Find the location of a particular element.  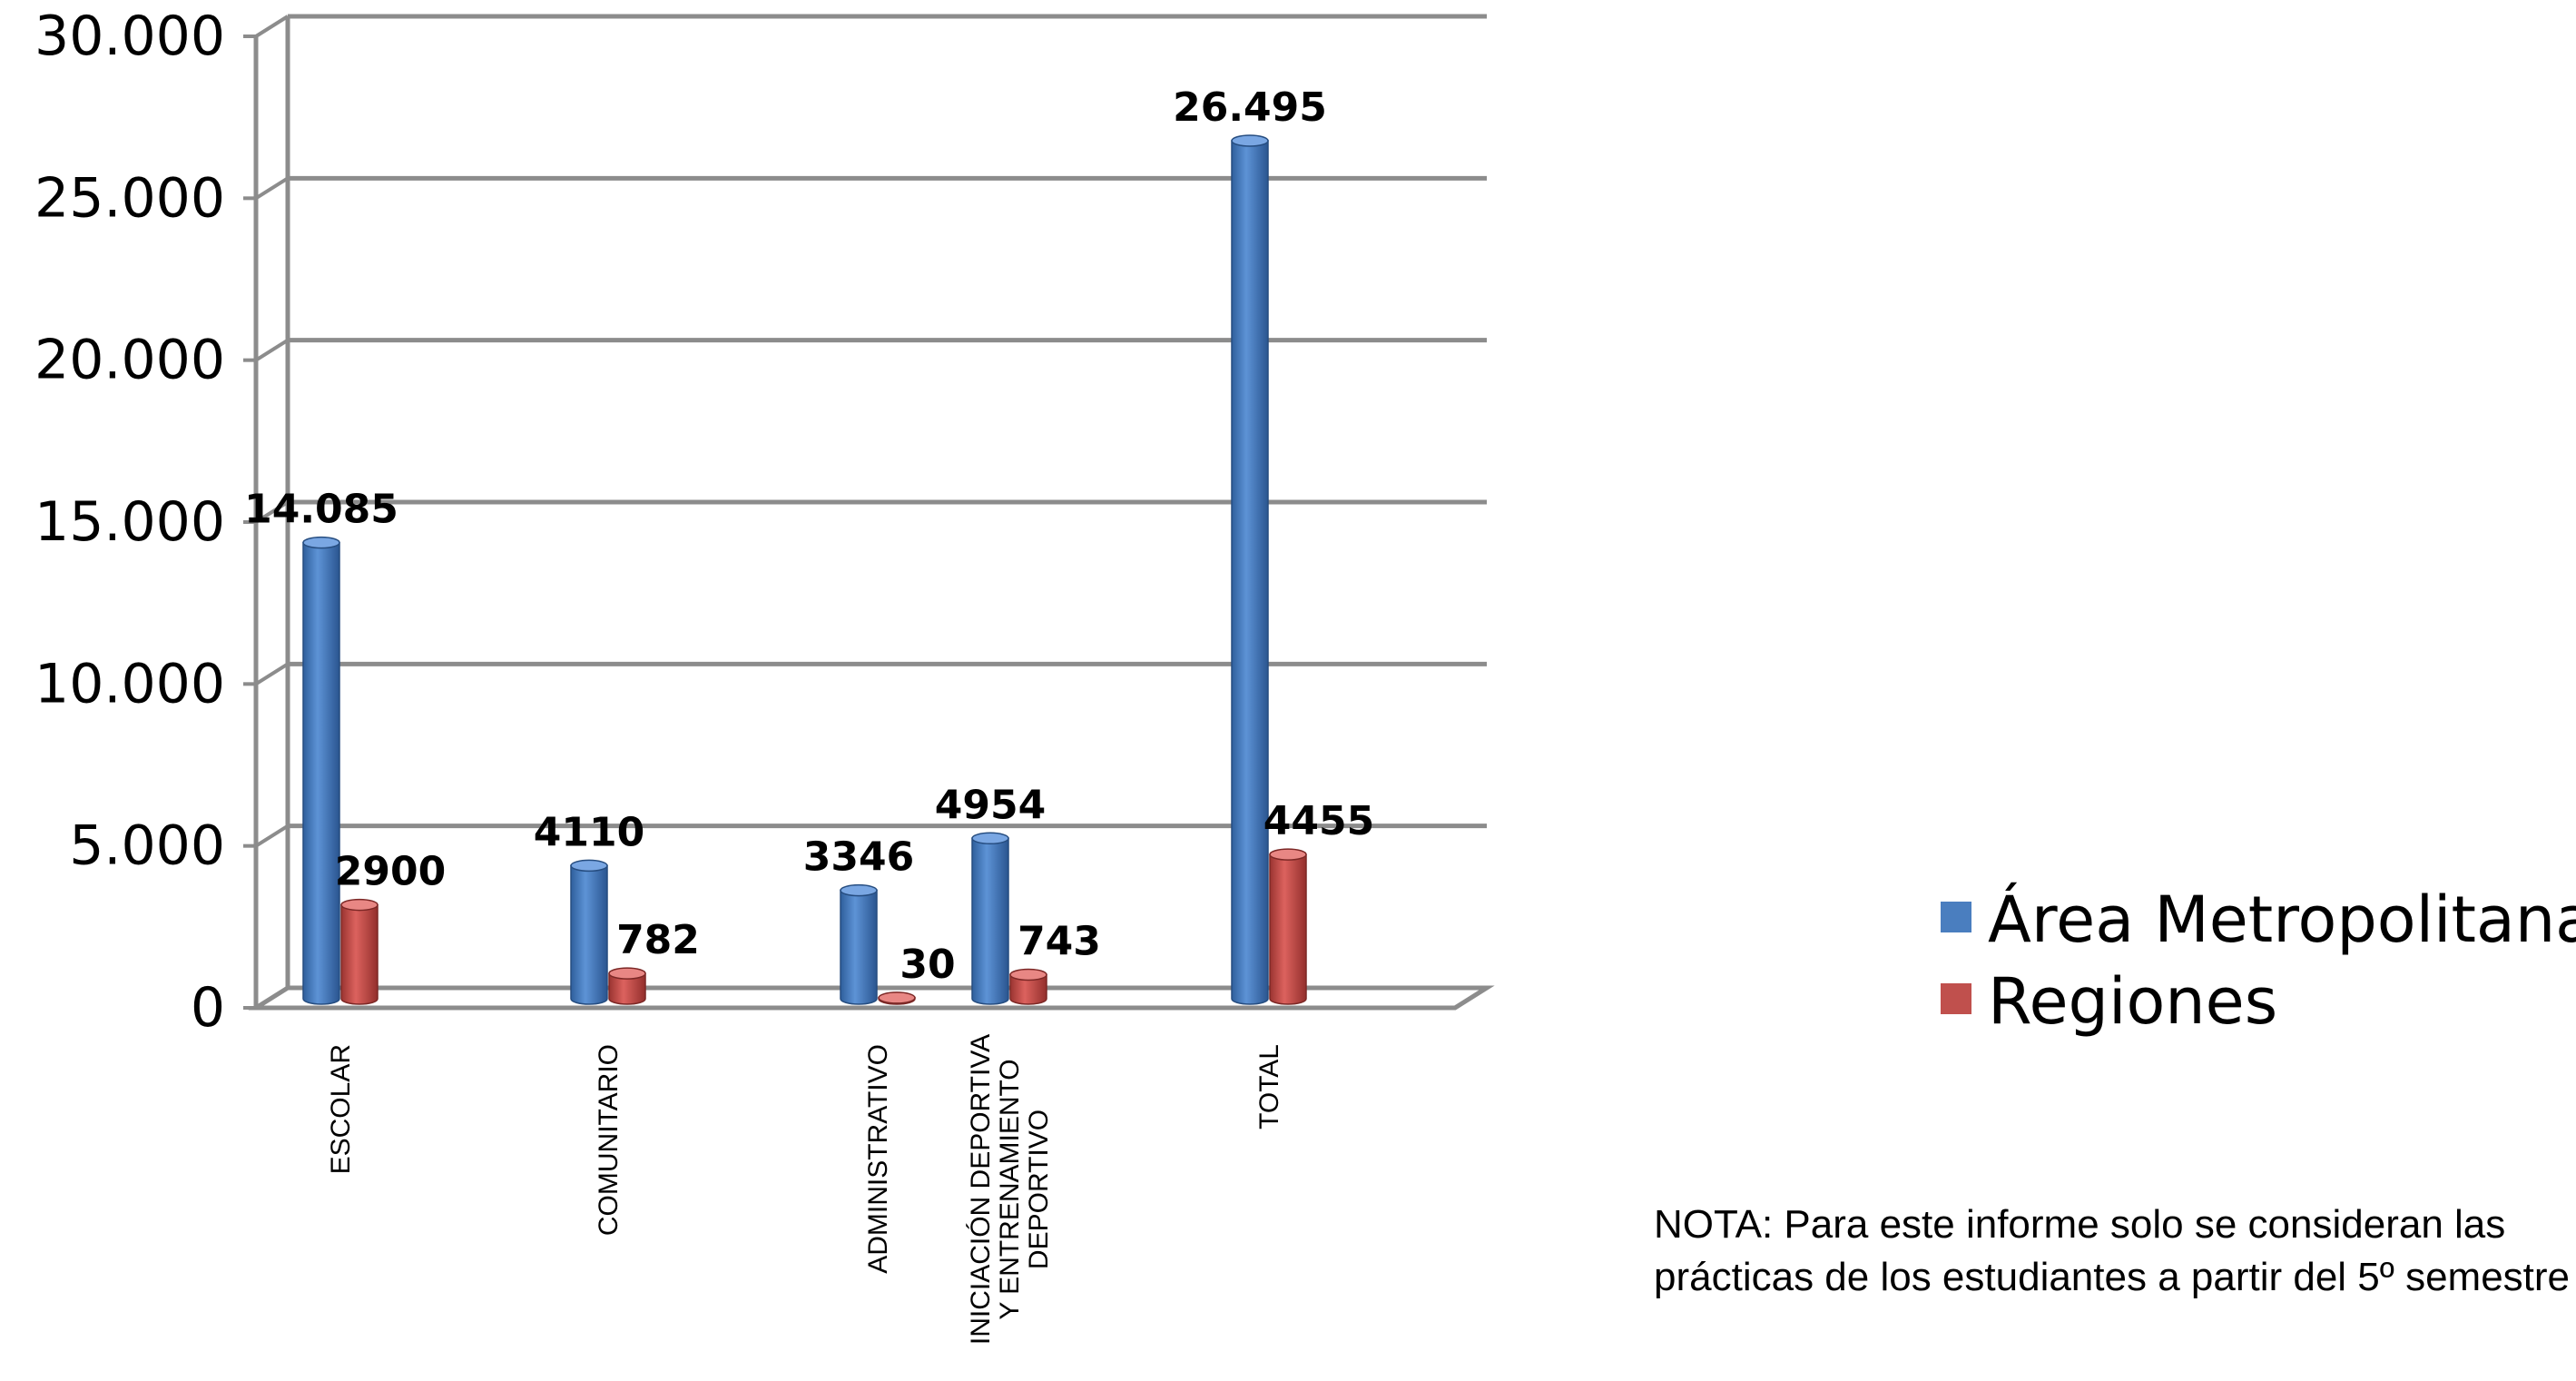

y-tick-label: 10.000 is located at coordinates (129, 683).